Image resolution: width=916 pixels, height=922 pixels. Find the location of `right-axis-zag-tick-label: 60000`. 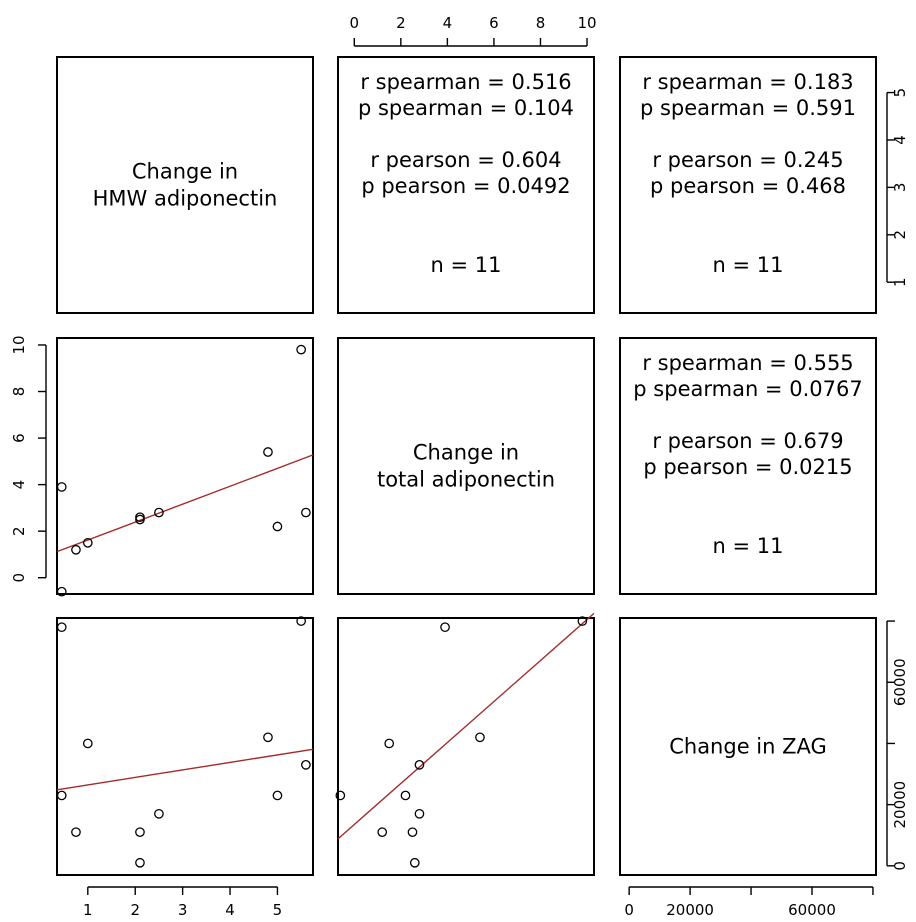

right-axis-zag-tick-label: 60000 is located at coordinates (900, 682).